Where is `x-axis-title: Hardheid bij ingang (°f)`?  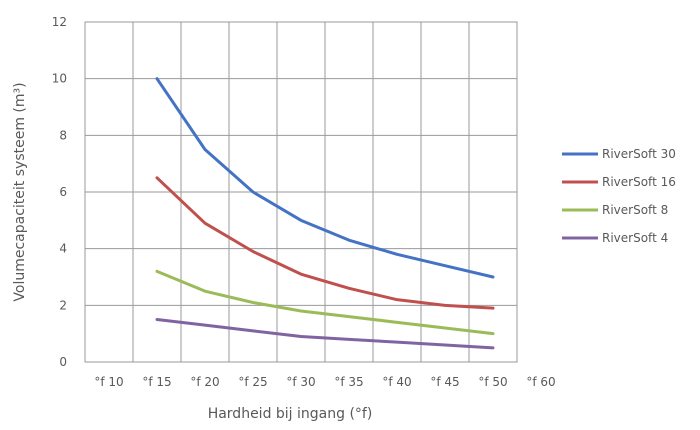 x-axis-title: Hardheid bij ingang (°f) is located at coordinates (290, 414).